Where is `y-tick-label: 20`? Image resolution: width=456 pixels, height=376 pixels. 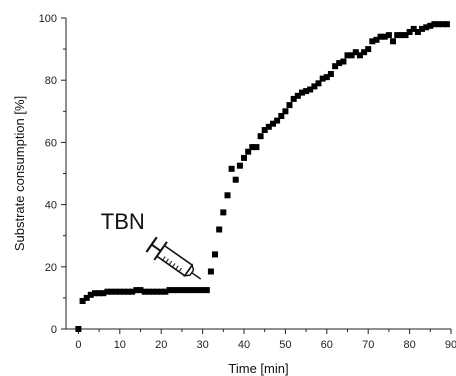
y-tick-label: 20 is located at coordinates (51, 268).